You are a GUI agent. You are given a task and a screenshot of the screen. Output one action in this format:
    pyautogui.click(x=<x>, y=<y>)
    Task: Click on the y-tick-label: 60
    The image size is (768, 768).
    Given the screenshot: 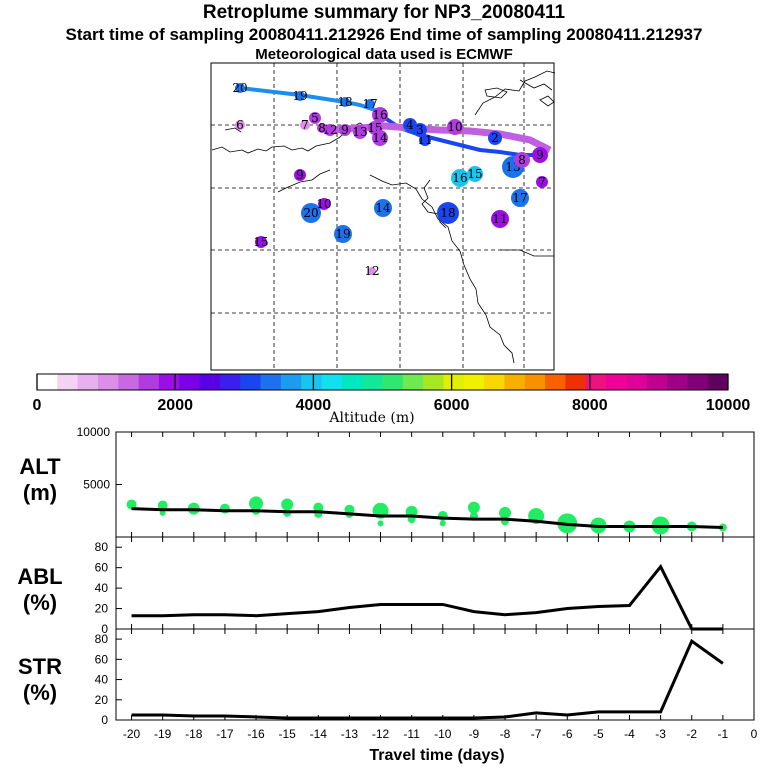 What is the action you would take?
    pyautogui.click(x=102, y=659)
    